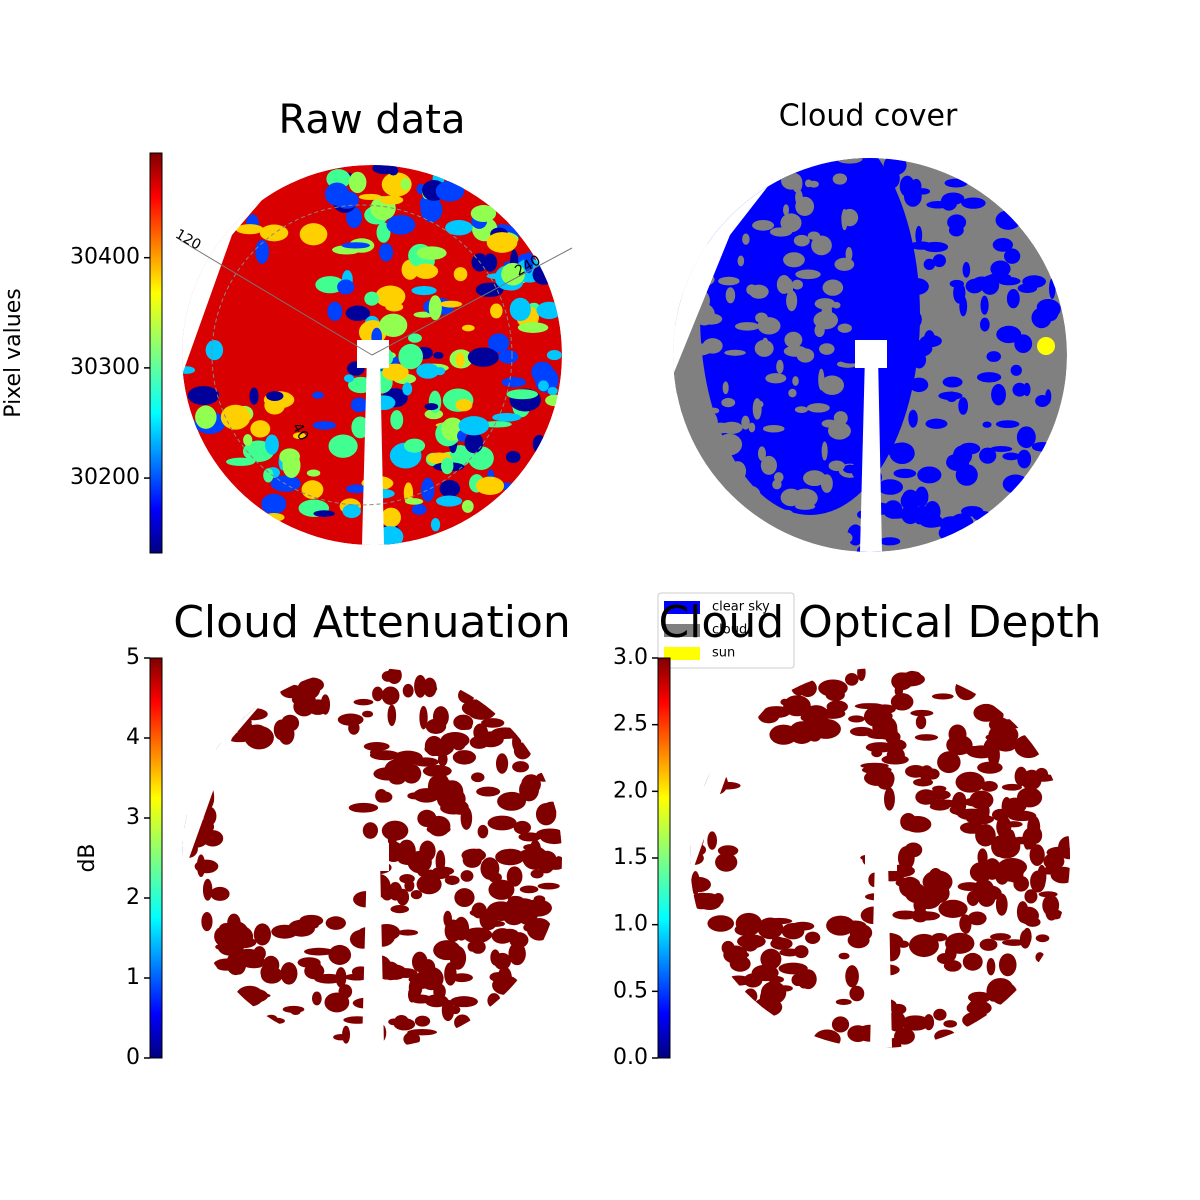 The height and width of the screenshot is (1200, 1200). Describe the element at coordinates (723, 653) in the screenshot. I see `legend-label: sun` at that location.